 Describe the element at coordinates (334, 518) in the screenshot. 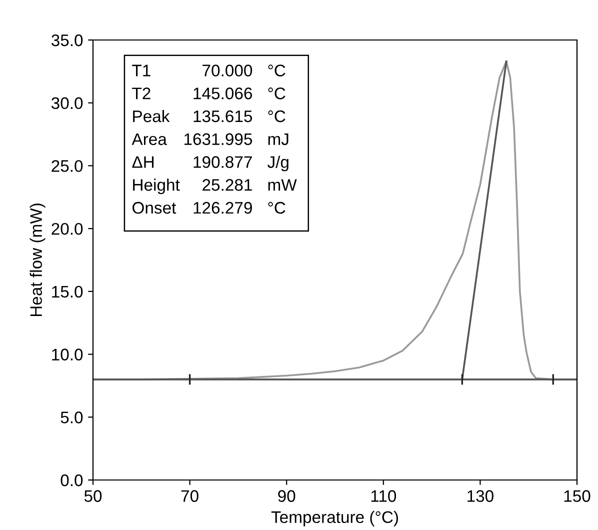

I see `x-axis-title: Temperature (°C)` at that location.